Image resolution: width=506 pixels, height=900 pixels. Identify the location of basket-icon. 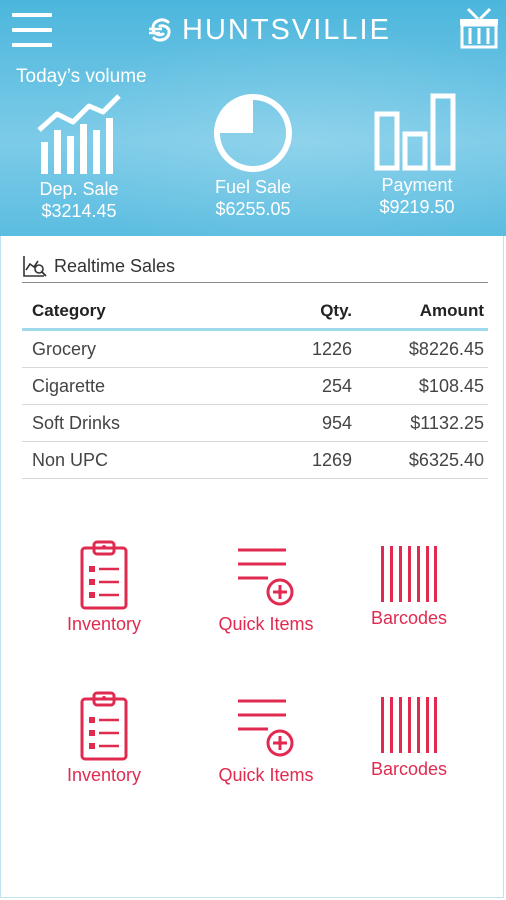
(479, 28).